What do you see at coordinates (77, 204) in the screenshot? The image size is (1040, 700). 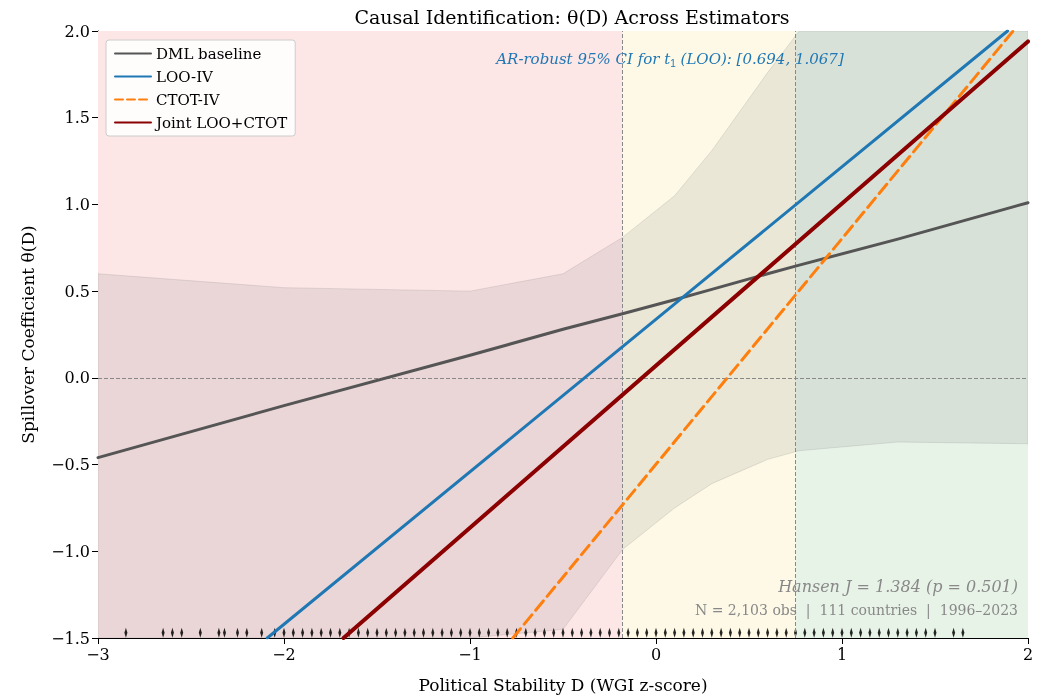 I see `y-tick-label: 1.0` at bounding box center [77, 204].